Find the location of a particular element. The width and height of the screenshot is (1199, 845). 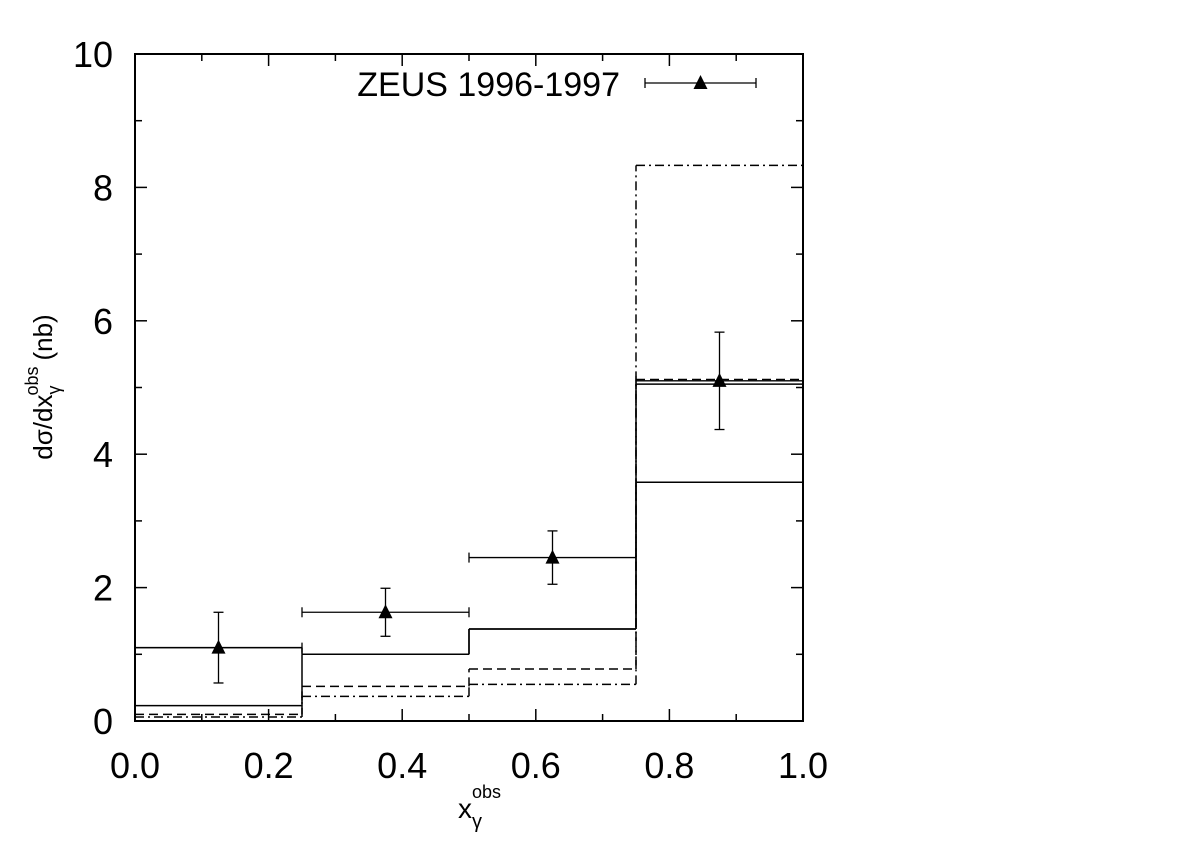

y-label-unit: (nb) is located at coordinates (43, 337).